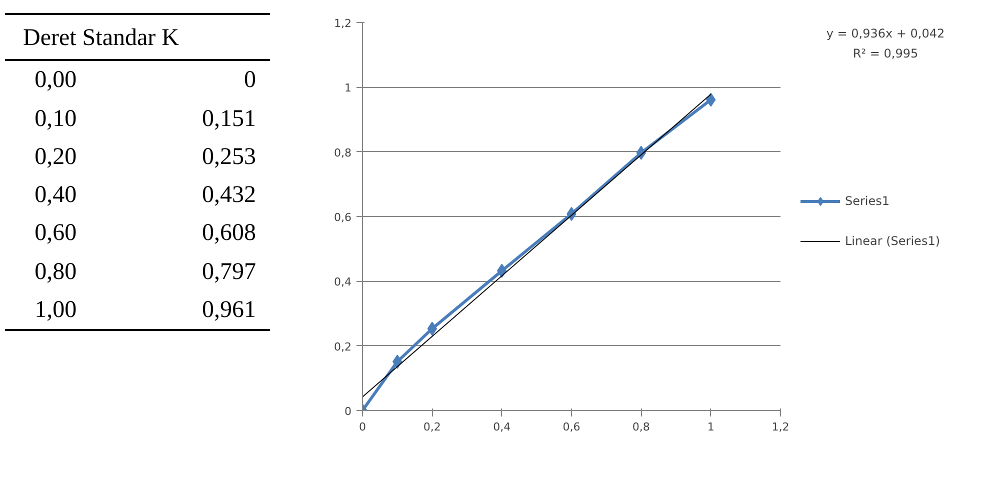  Describe the element at coordinates (348, 88) in the screenshot. I see `y-tick-label: 1` at that location.